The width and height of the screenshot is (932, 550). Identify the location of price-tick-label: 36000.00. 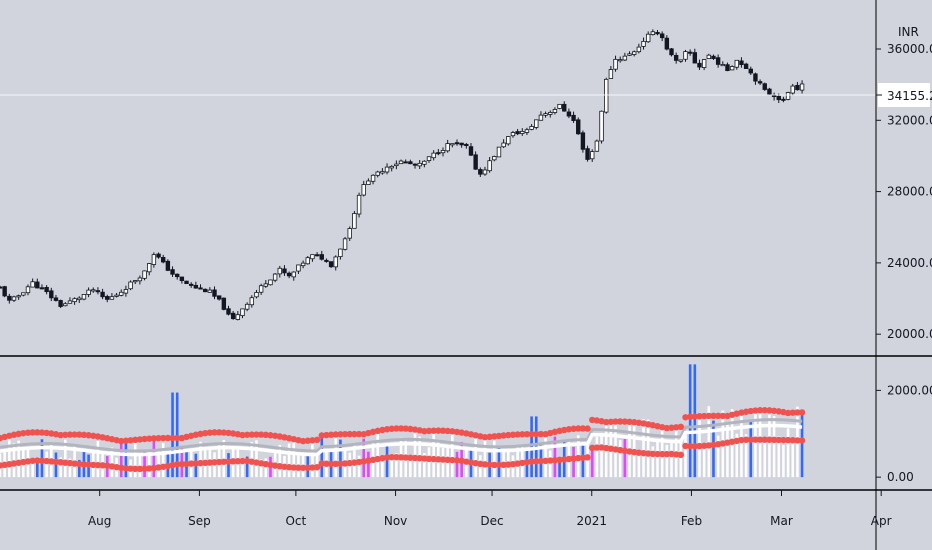
(909, 49).